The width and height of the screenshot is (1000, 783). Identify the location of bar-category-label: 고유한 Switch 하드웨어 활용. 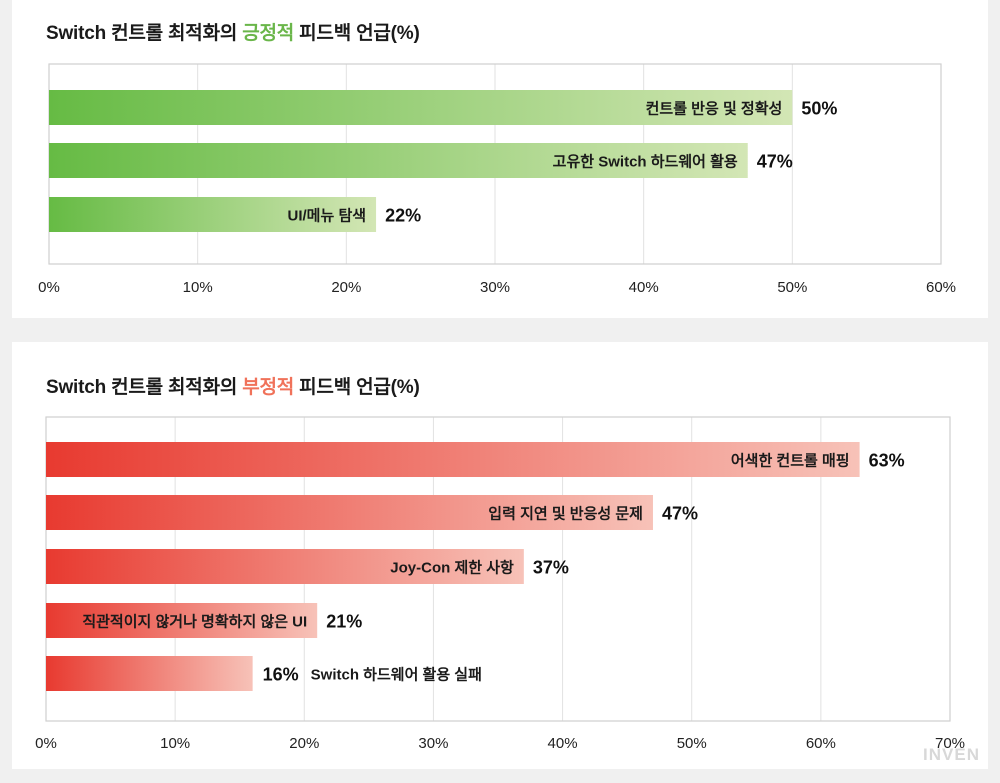
(645, 162).